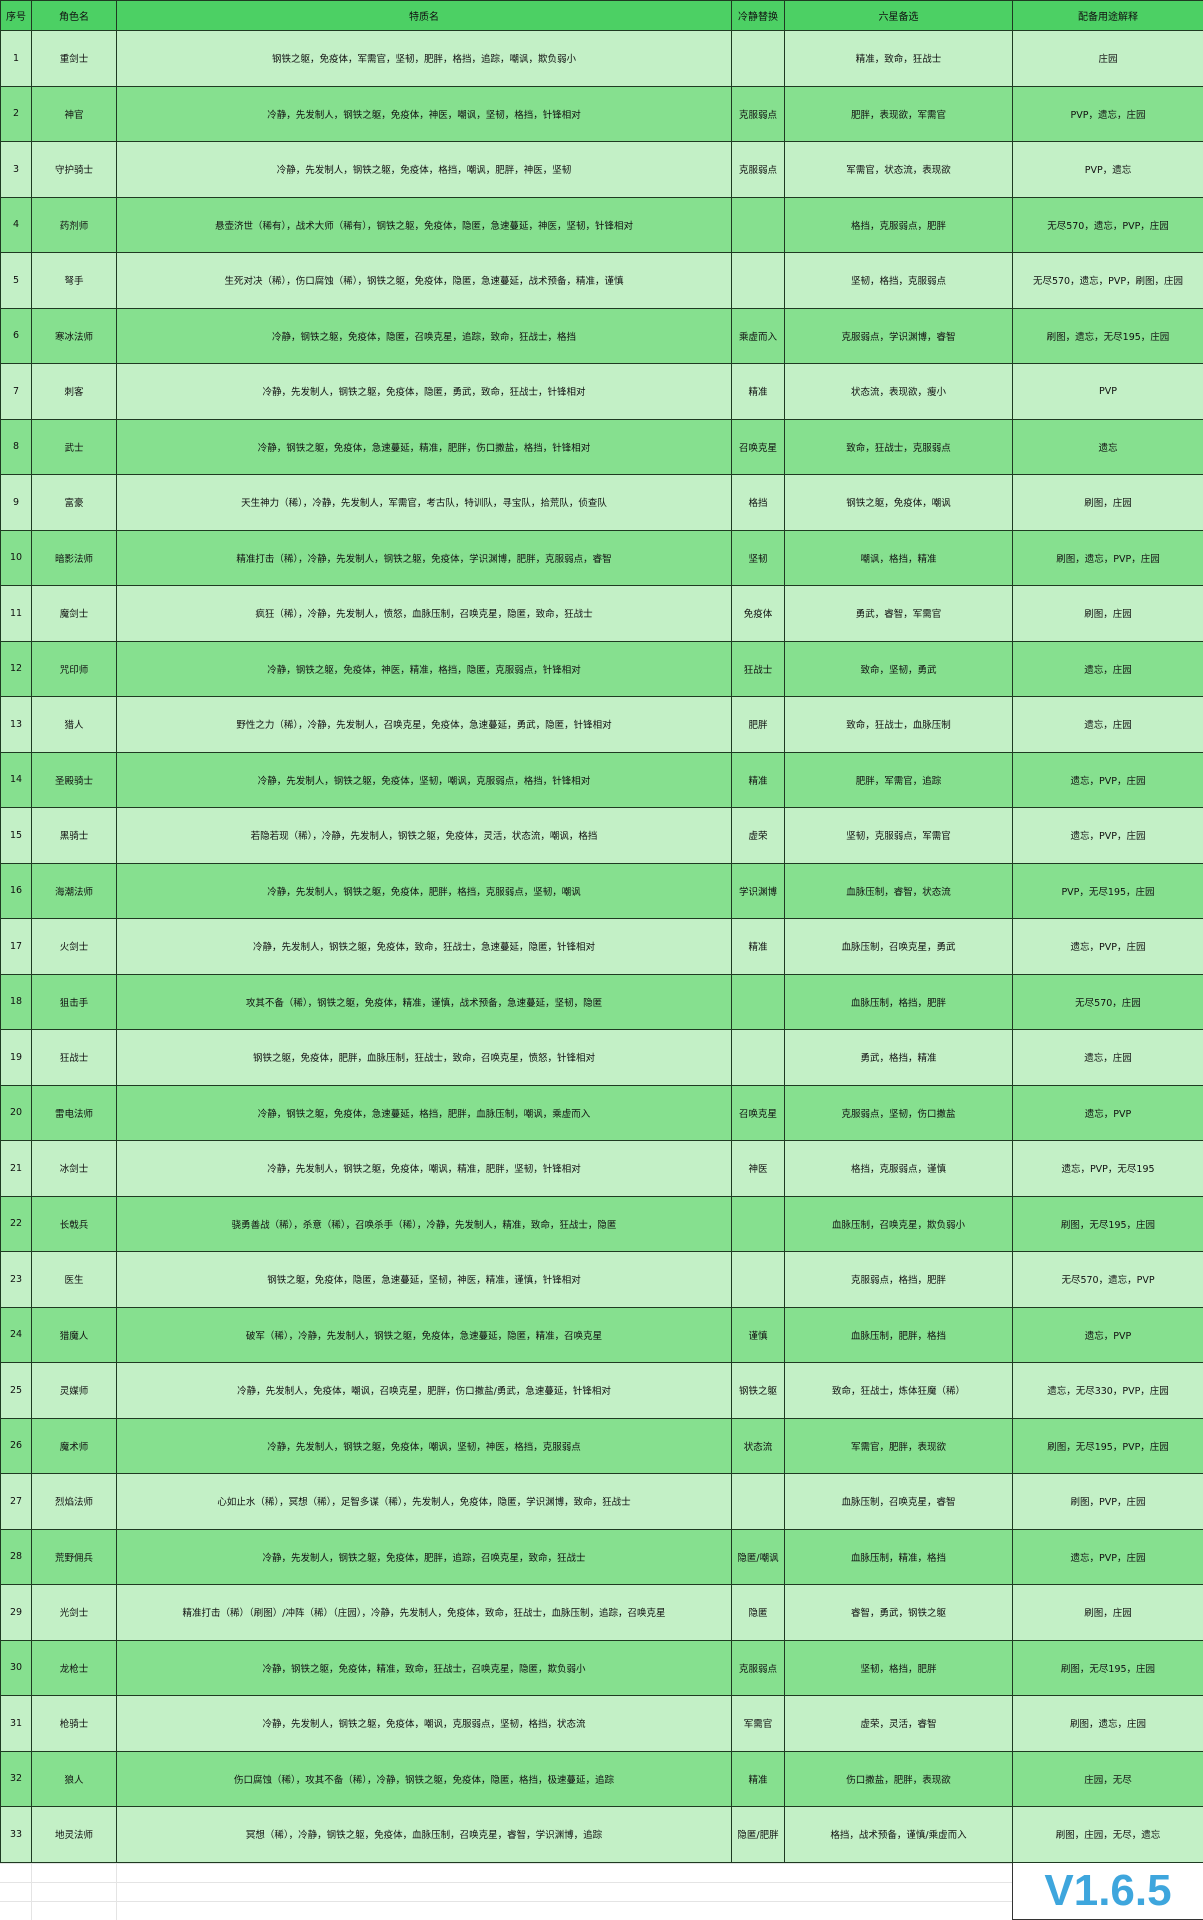  Describe the element at coordinates (758, 446) in the screenshot. I see `cell-calm-replace: 召唤克星` at that location.